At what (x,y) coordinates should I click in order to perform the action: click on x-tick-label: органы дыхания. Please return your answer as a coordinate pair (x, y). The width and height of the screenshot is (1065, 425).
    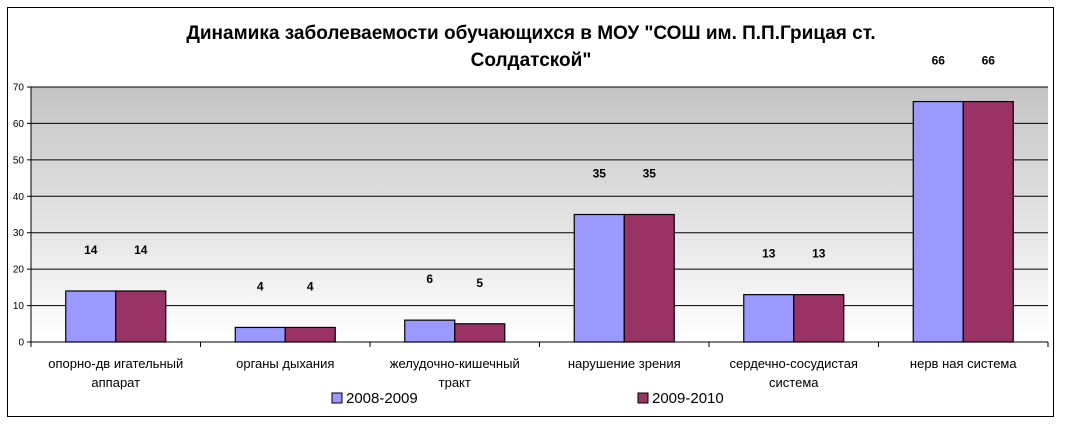
    Looking at the image, I should click on (285, 363).